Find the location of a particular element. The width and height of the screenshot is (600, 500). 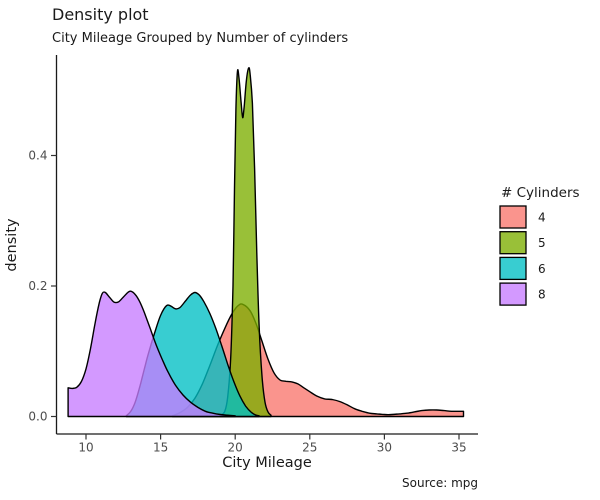

source-caption: Source: mpg is located at coordinates (440, 483).